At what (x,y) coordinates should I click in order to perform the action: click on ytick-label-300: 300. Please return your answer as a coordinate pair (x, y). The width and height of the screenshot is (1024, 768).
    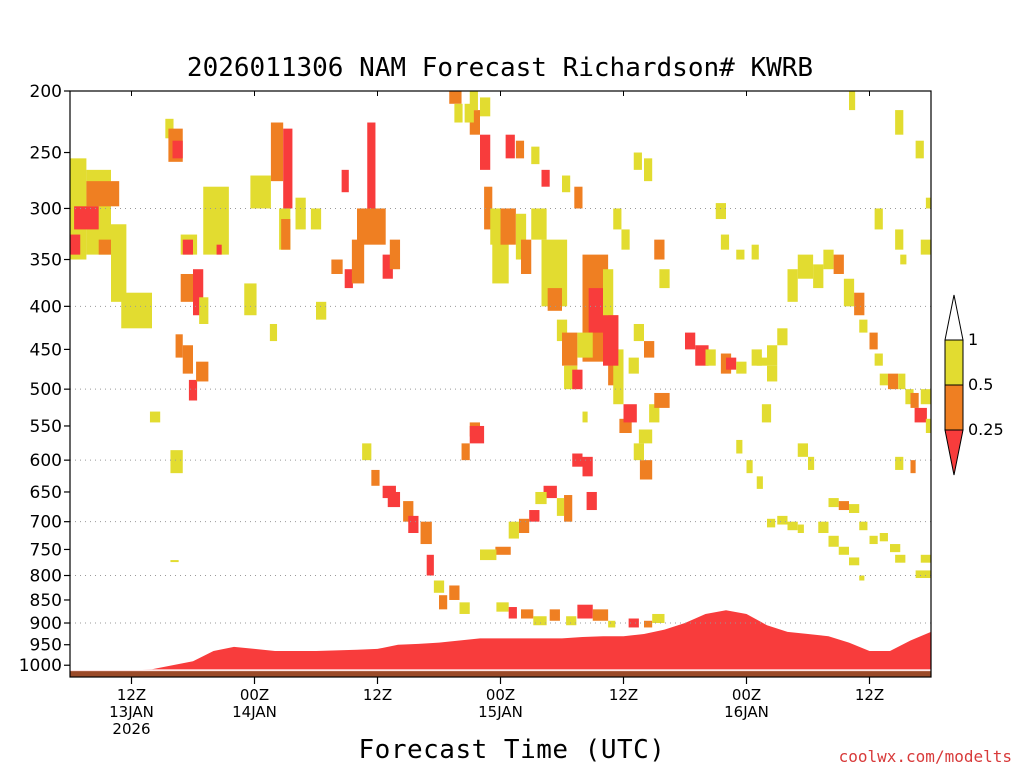
    Looking at the image, I should click on (46, 209).